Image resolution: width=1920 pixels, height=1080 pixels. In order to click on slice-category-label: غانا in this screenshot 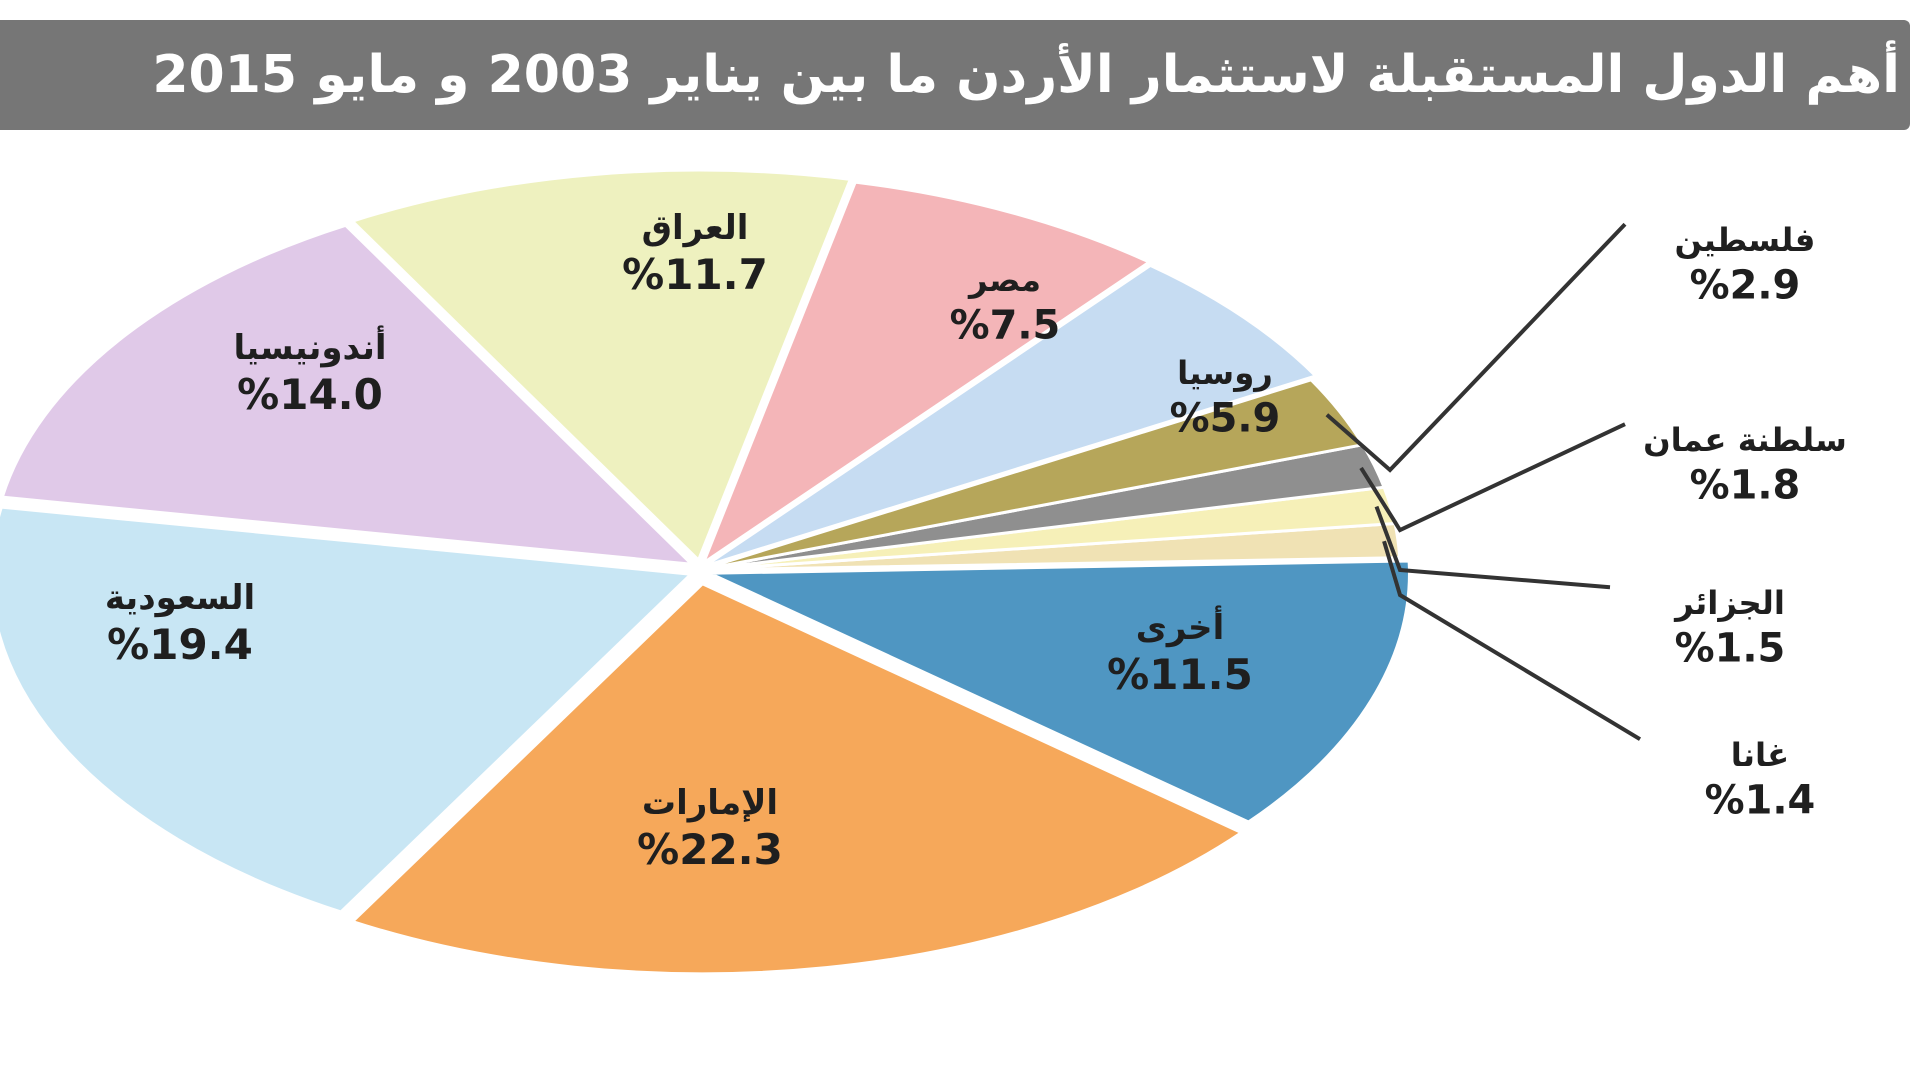, I will do `click(1760, 755)`.